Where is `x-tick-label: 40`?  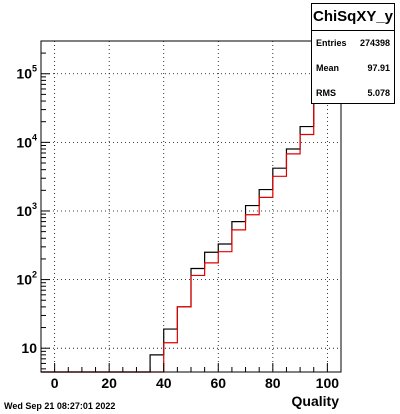
x-tick-label: 40 is located at coordinates (164, 383).